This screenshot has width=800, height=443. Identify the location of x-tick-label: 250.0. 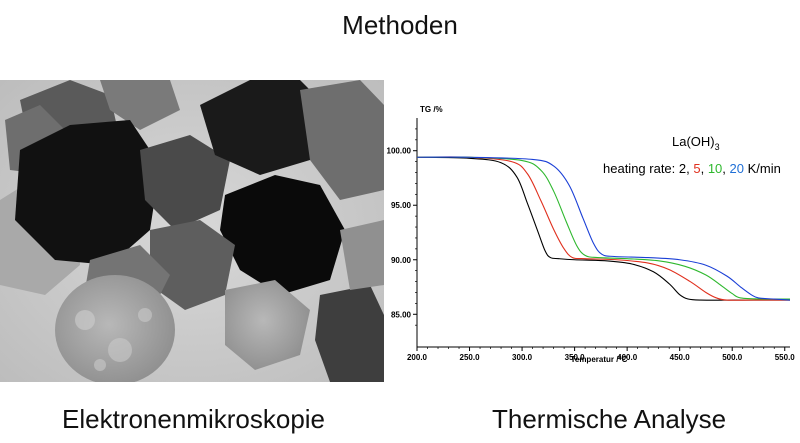
(470, 357).